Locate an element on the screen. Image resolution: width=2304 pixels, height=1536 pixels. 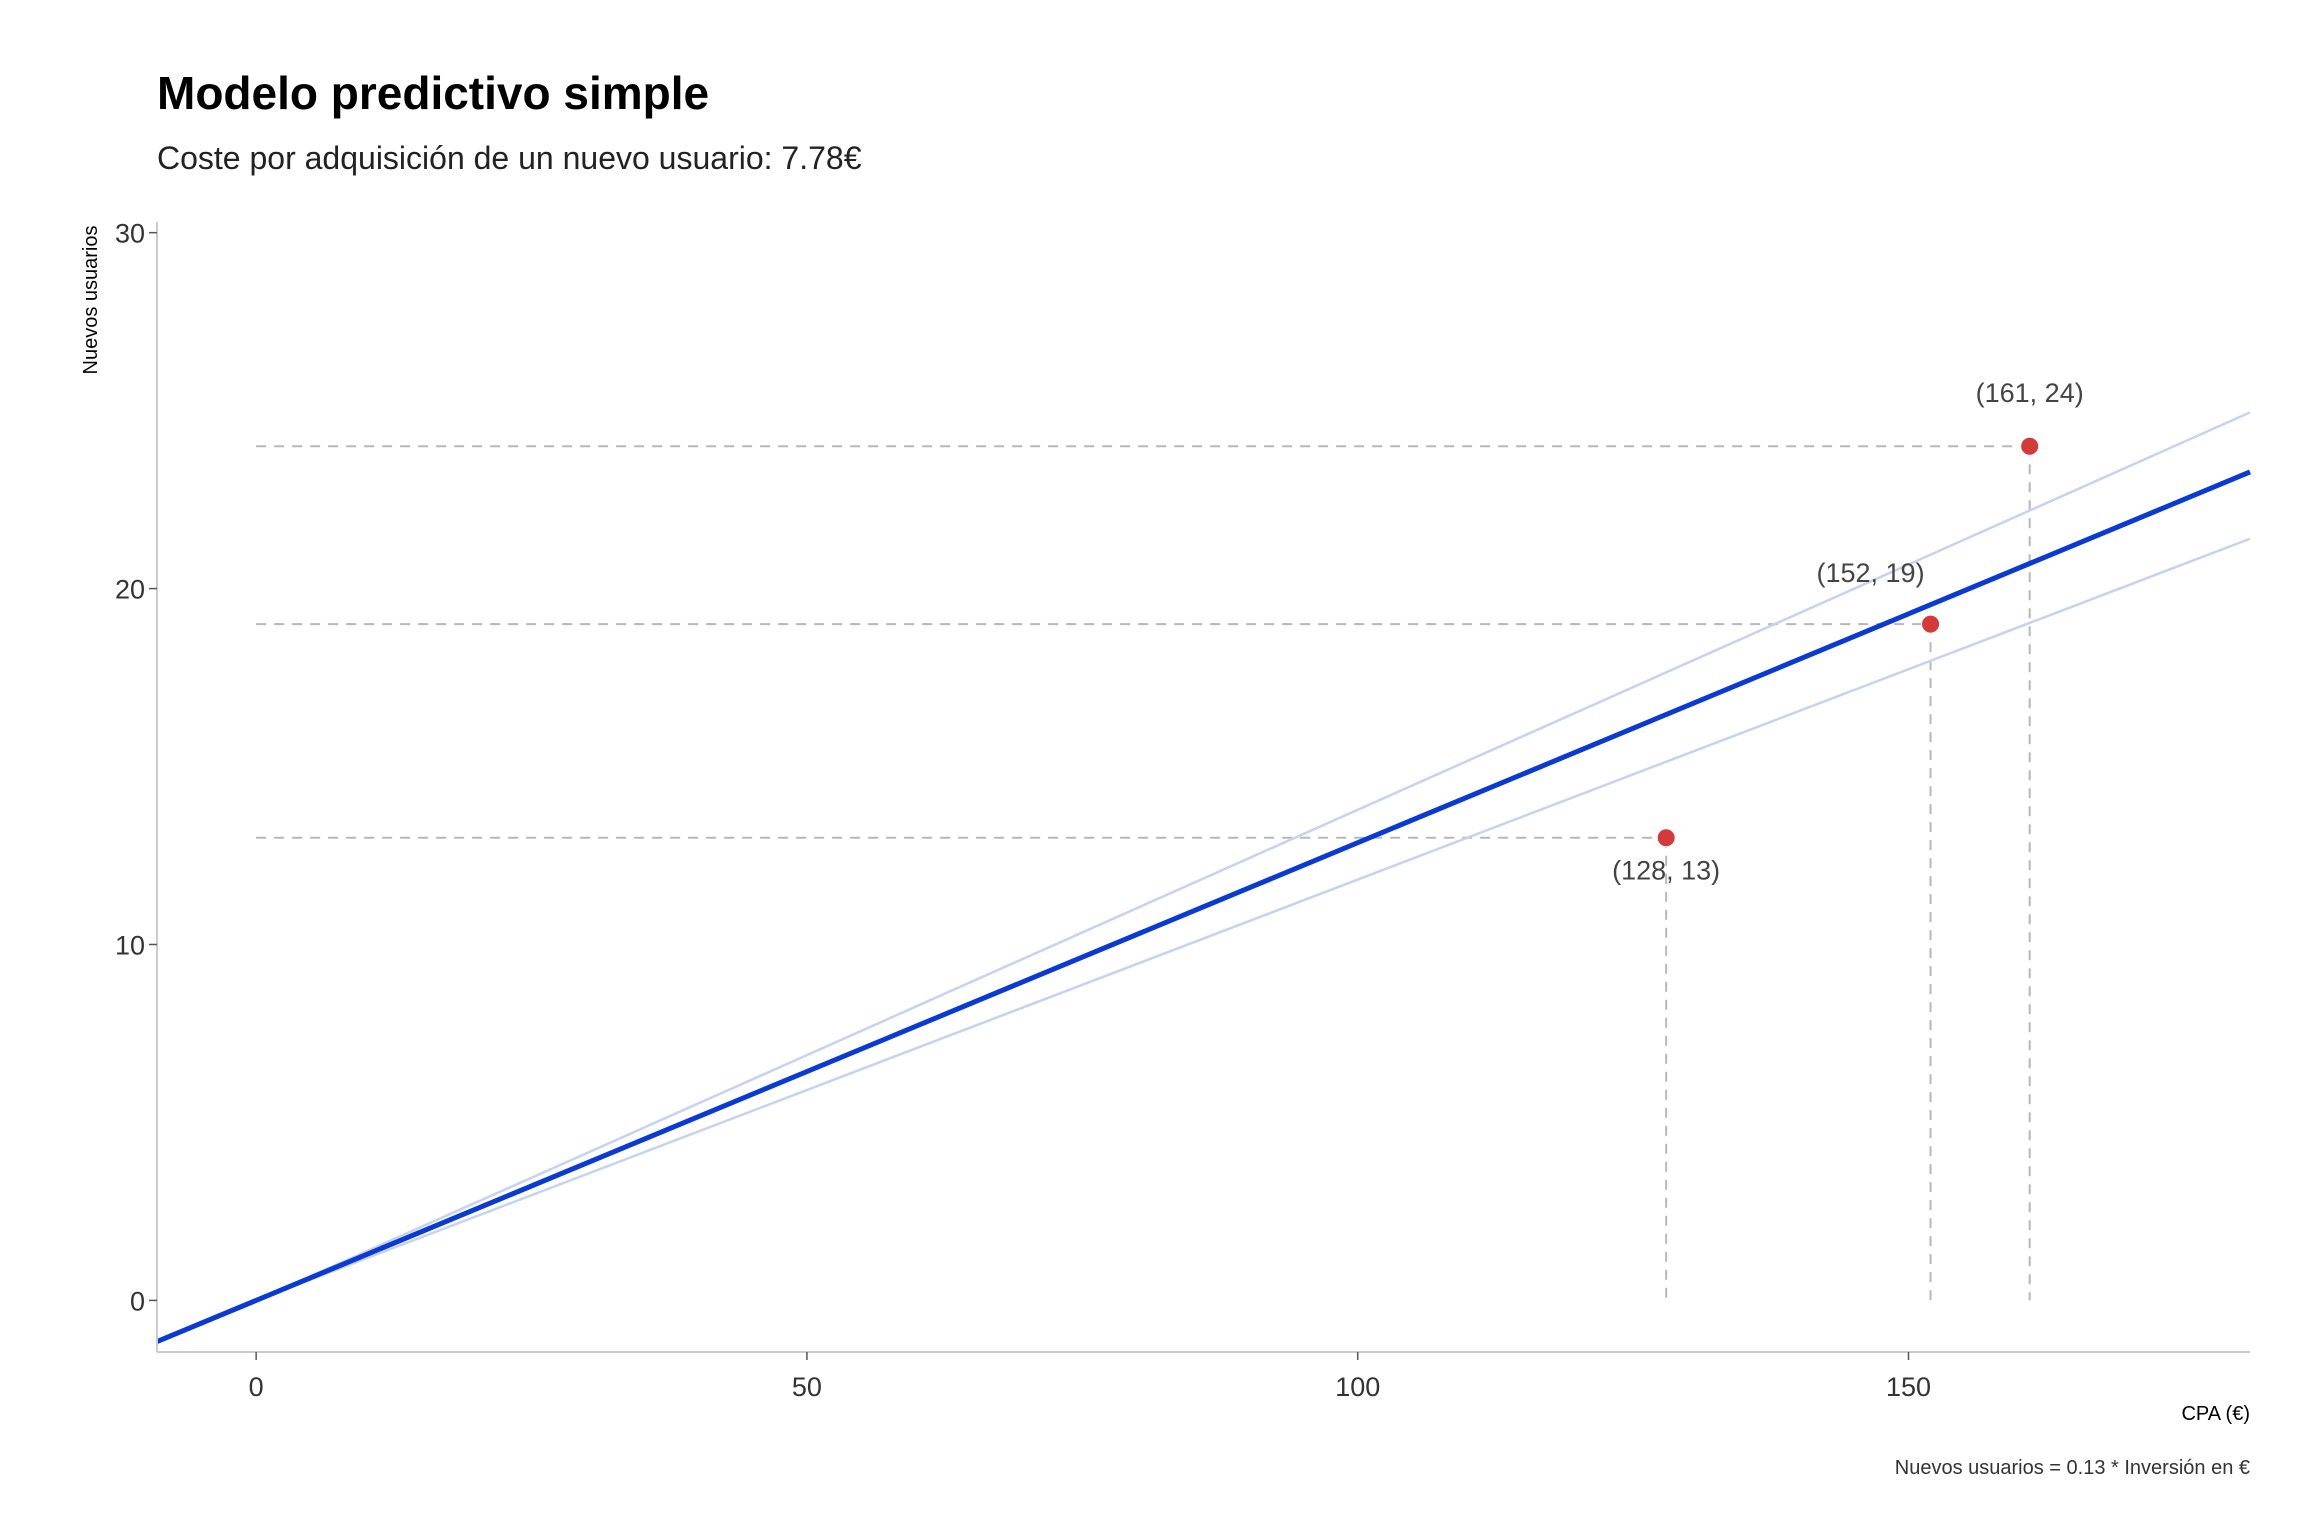
chart-title: Modelo predictivo simple is located at coordinates (433, 93).